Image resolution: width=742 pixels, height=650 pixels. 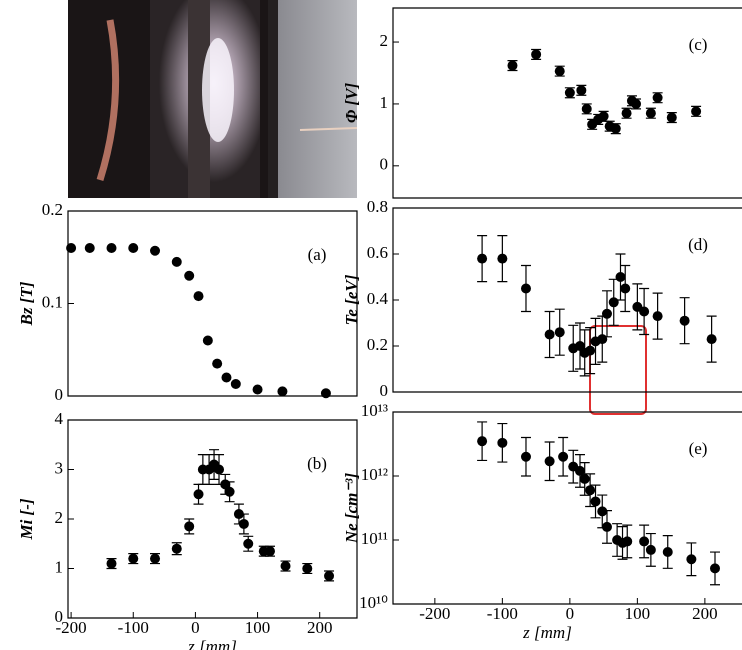 I want to click on y-tick-label: 4, so click(x=59, y=418).